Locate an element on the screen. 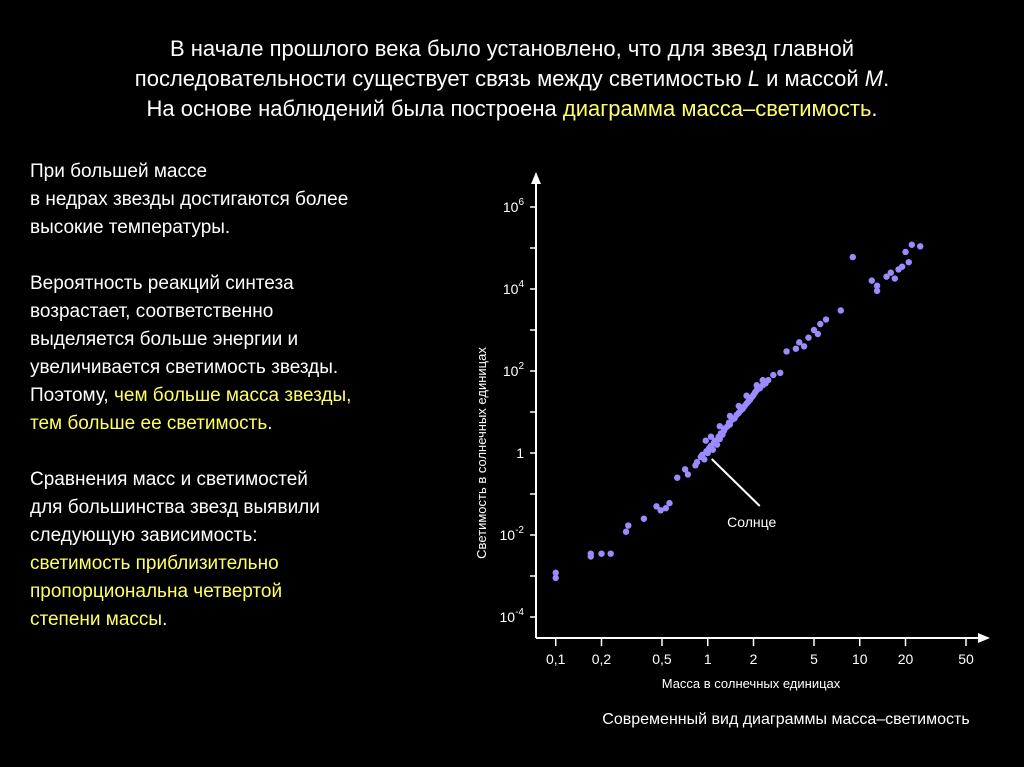 The image size is (1024, 767). text-line: увеличивается светимость звезды. is located at coordinates (184, 367).